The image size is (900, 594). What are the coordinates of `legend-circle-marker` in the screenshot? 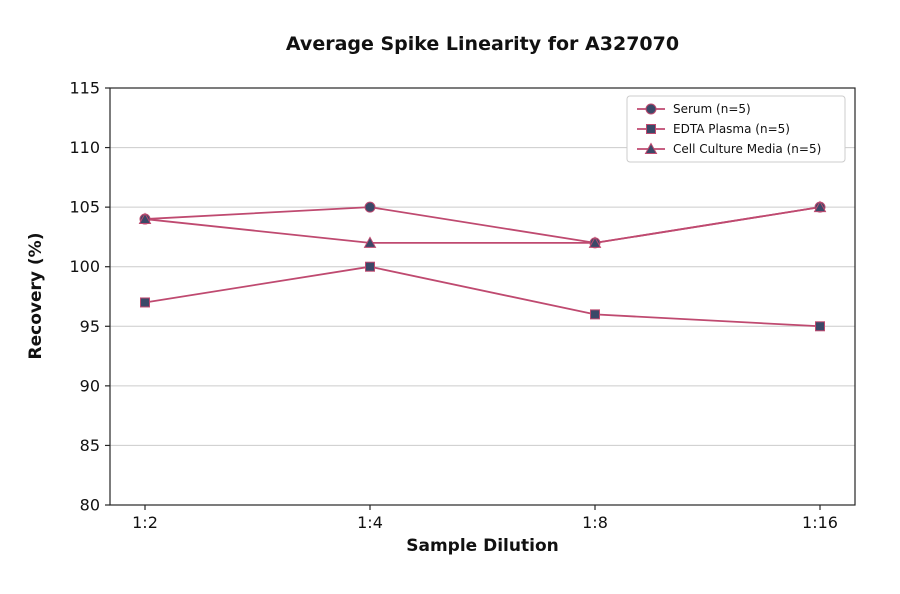 It's located at (651, 109).